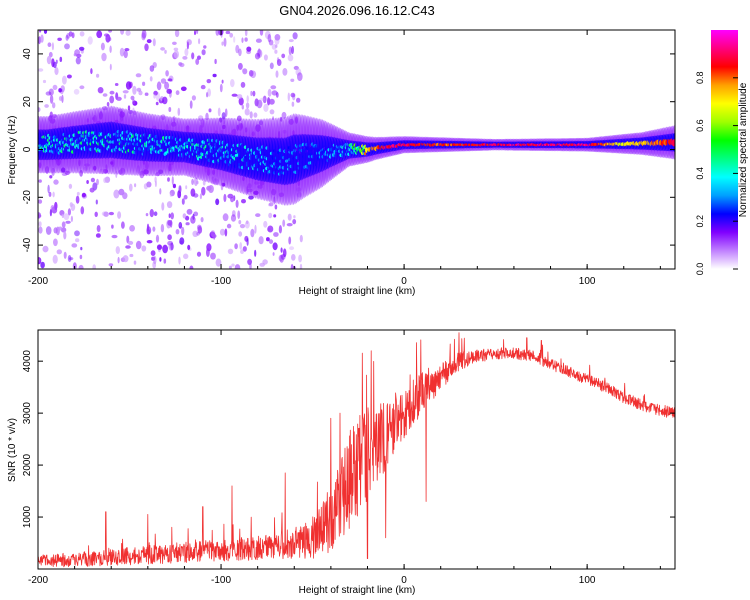  I want to click on colorbar-gradient, so click(724, 149).